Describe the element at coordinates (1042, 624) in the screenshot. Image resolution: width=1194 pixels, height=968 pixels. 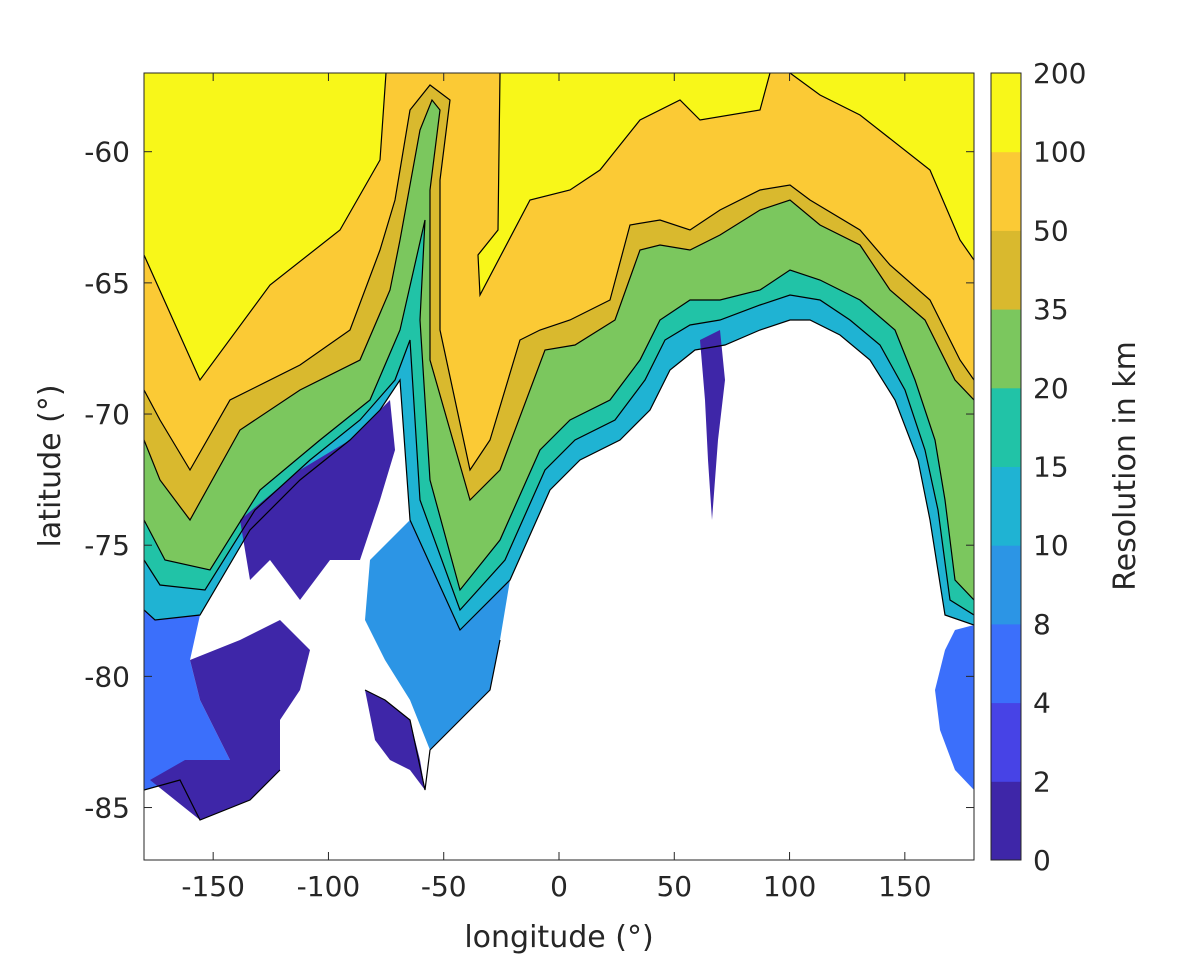
I see `colorbar-tick-label: 8` at that location.